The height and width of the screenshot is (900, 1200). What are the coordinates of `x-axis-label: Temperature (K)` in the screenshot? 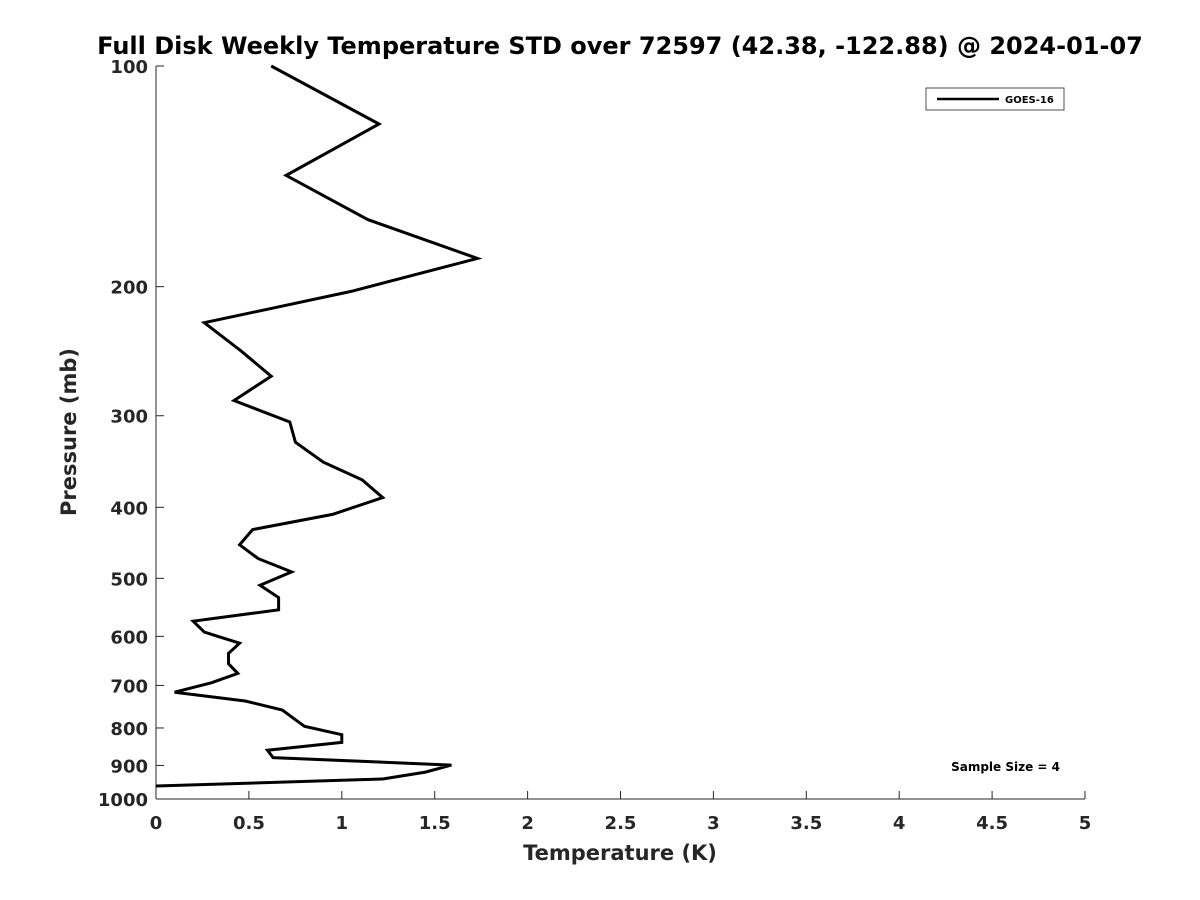 It's located at (620, 853).